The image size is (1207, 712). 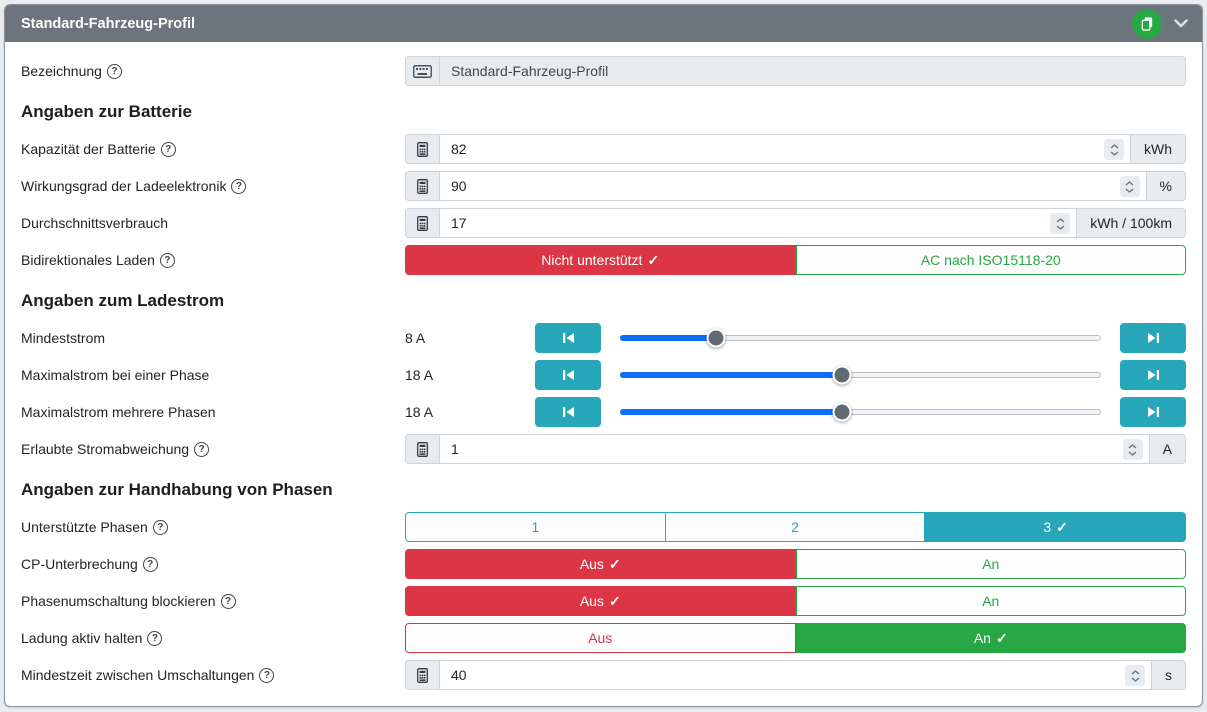 What do you see at coordinates (990, 601) in the screenshot?
I see `phasenumschaltung-option-an: An` at bounding box center [990, 601].